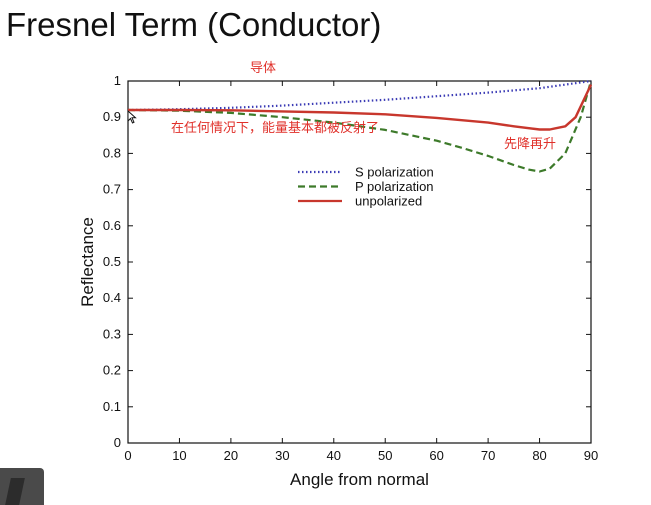 Image resolution: width=651 pixels, height=505 pixels. What do you see at coordinates (127, 455) in the screenshot?
I see `x-tick-label: 0` at bounding box center [127, 455].